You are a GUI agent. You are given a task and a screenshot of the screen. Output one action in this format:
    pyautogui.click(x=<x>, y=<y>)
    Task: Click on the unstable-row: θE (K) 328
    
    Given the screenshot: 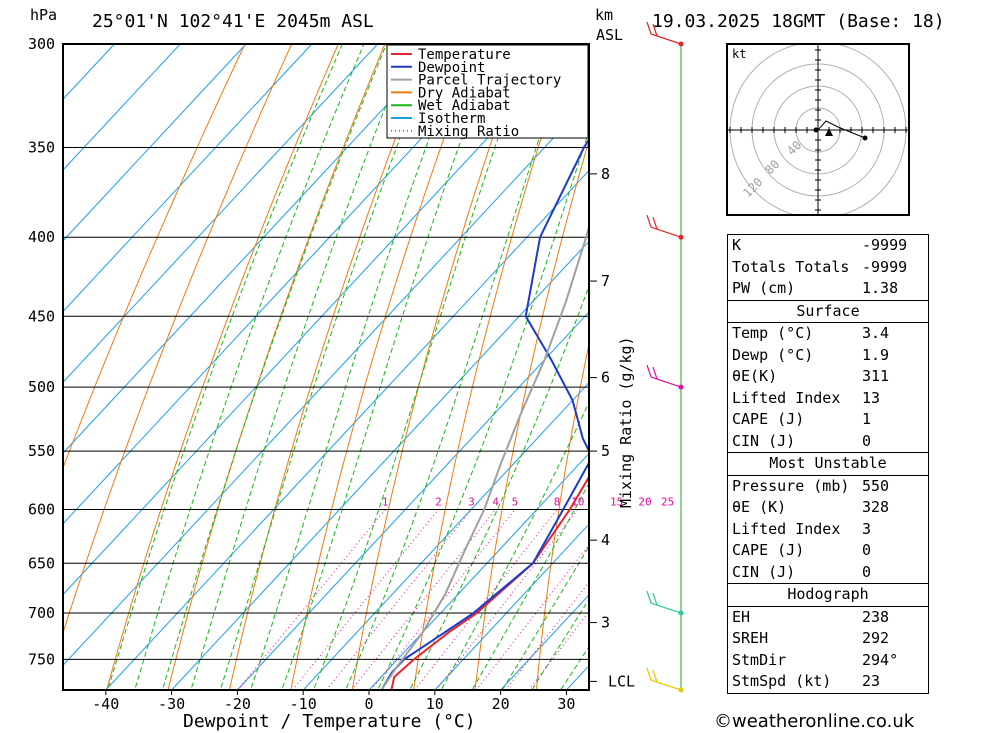 What is the action you would take?
    pyautogui.click(x=828, y=508)
    